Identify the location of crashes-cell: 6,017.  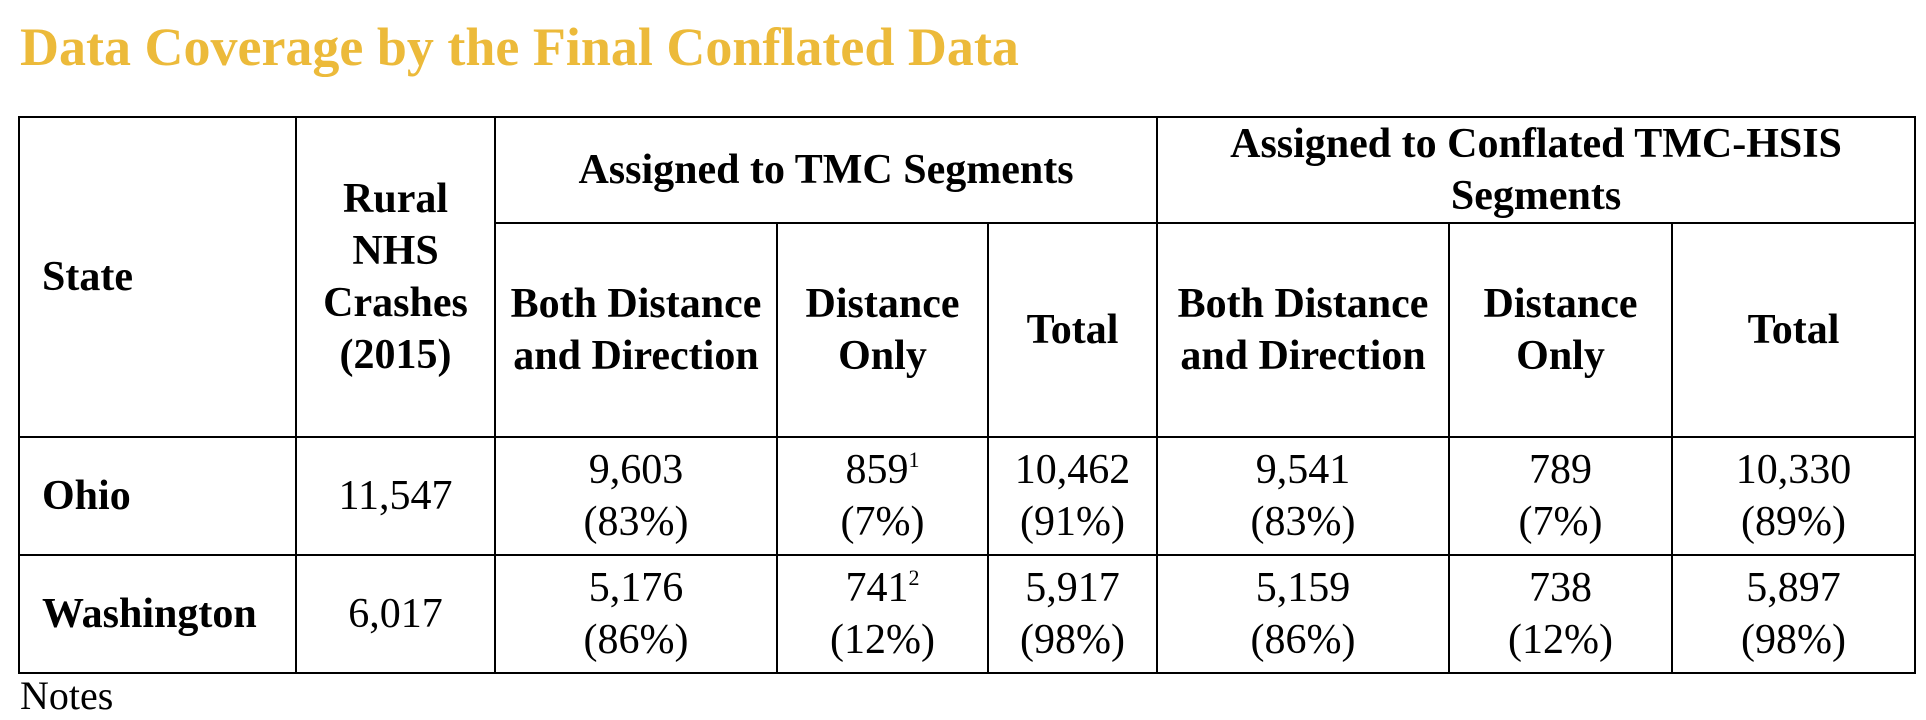
(395, 614).